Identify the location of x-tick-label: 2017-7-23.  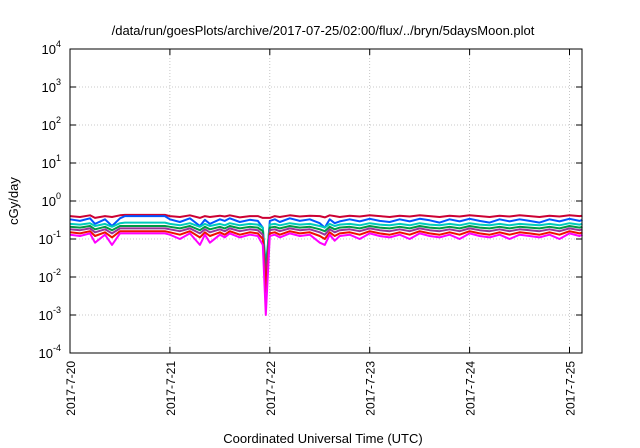
(371, 388).